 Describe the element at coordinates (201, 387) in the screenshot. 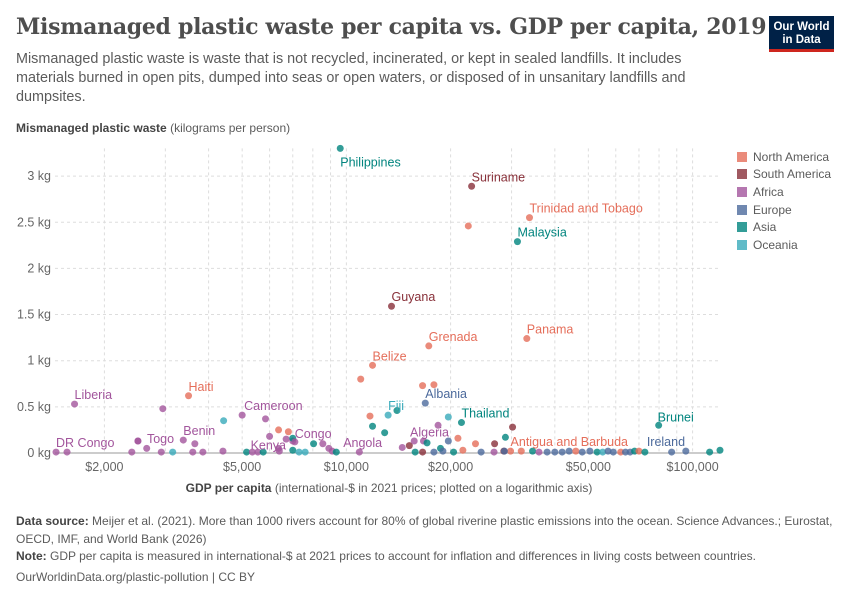

I see `point-label: Haiti` at that location.